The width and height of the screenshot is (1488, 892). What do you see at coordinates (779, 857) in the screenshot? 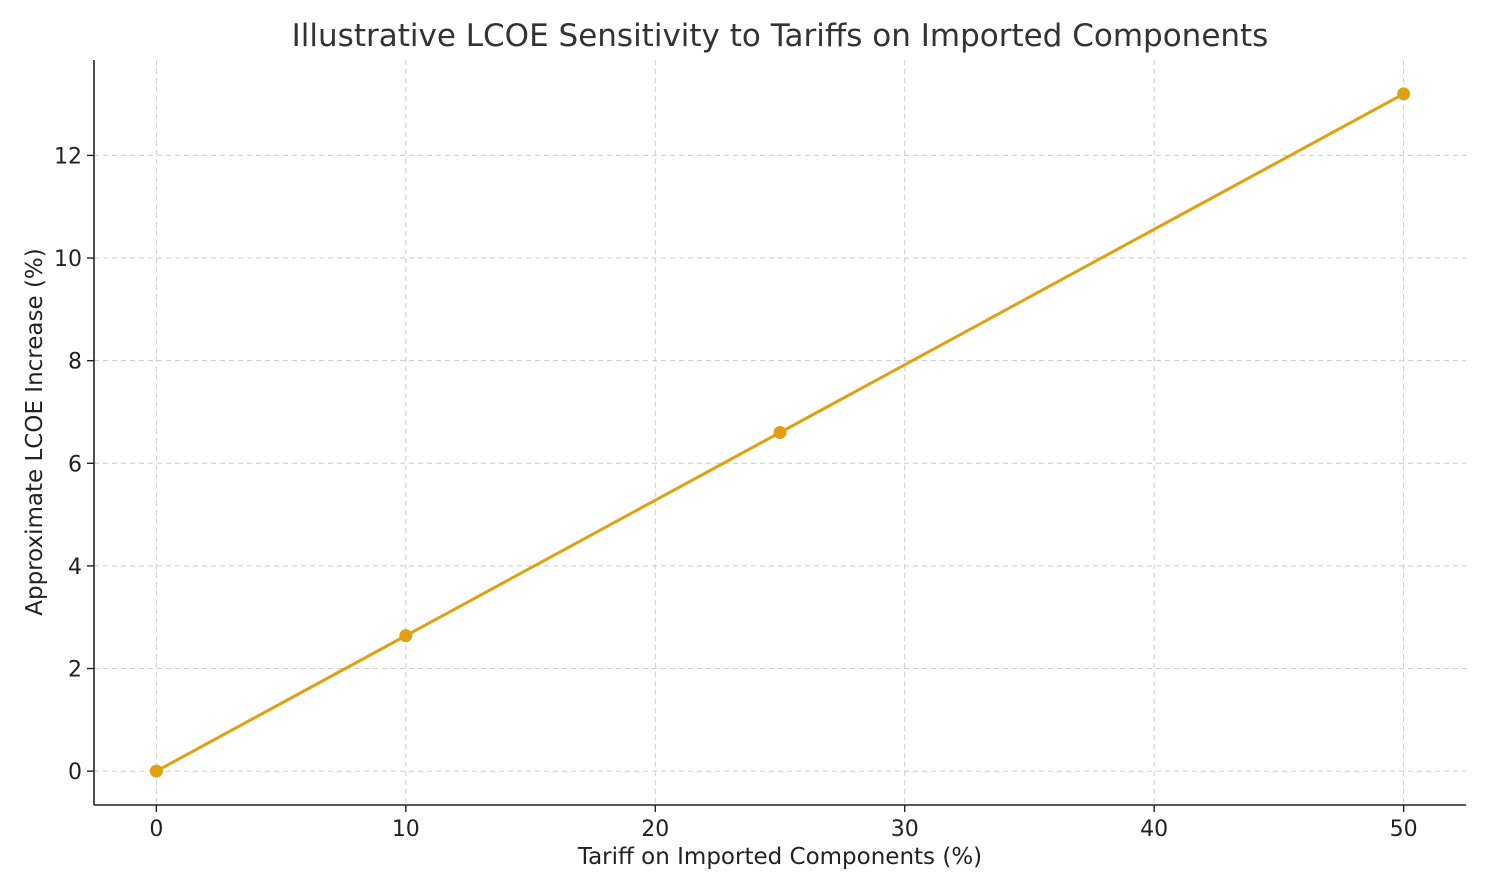
I see `x-axis-label: Tariff on Imported Components (%)` at bounding box center [779, 857].